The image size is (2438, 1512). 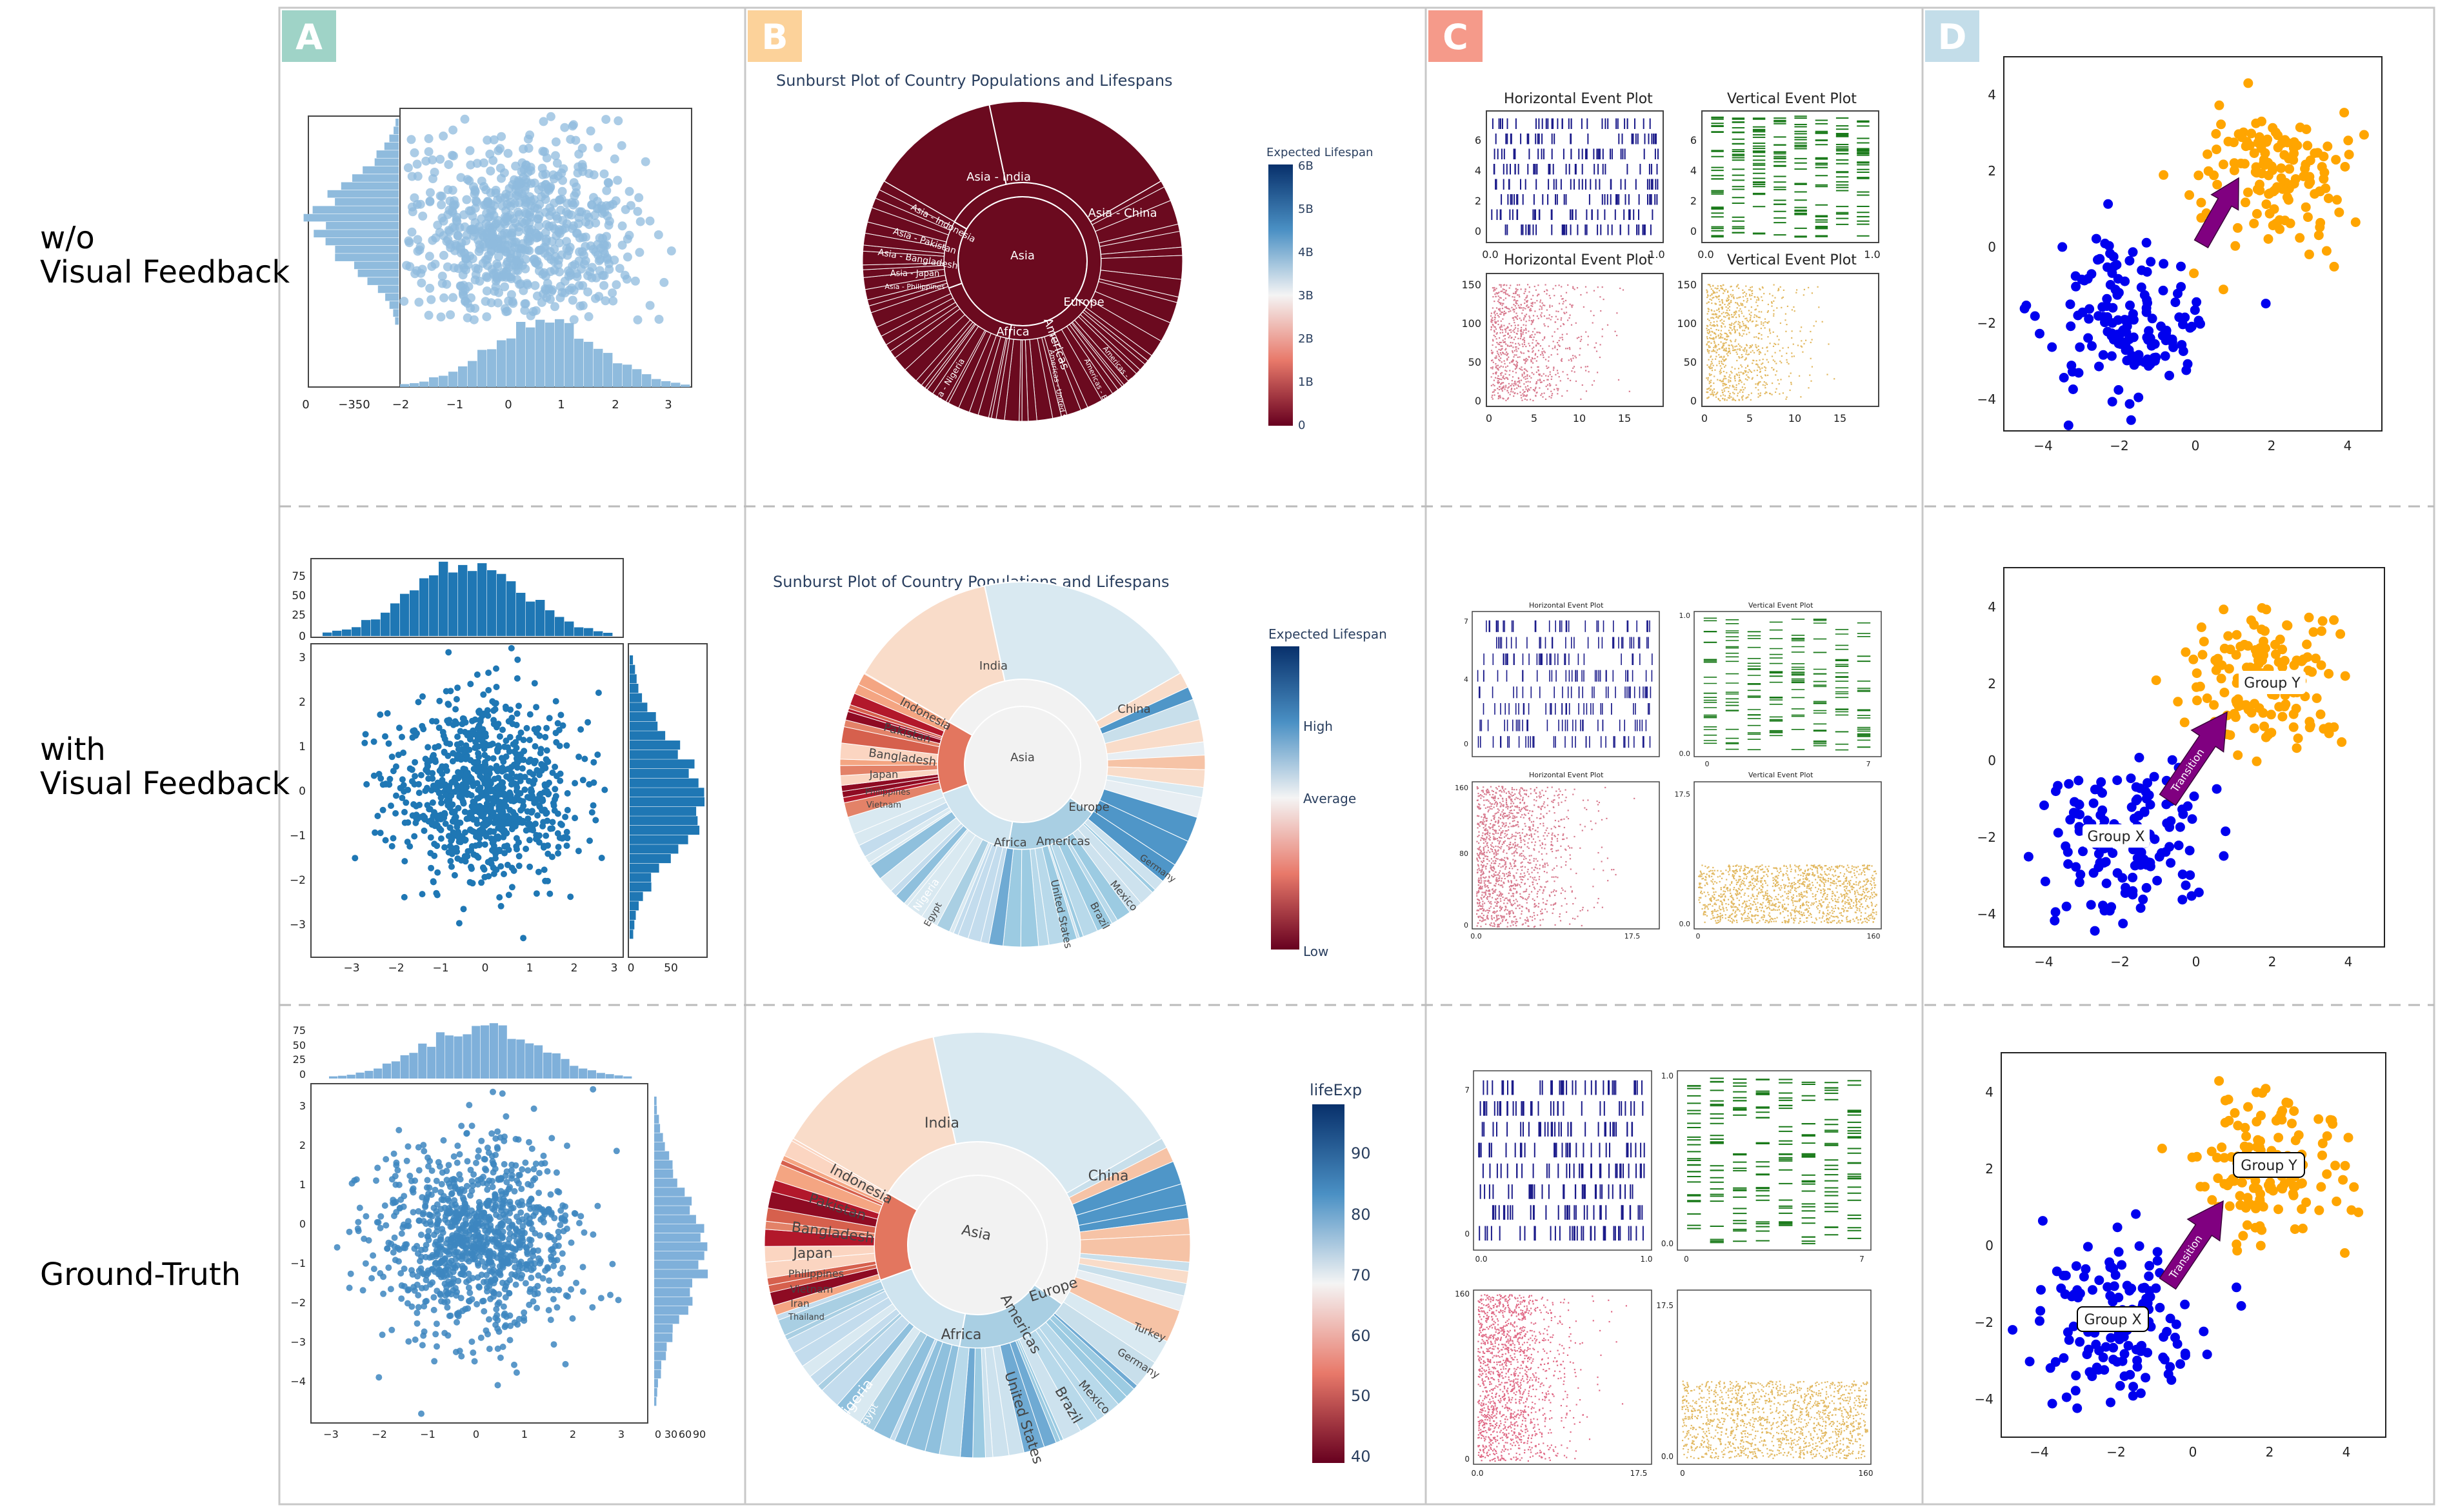 What do you see at coordinates (302, 636) in the screenshot?
I see `a2-tick: 0` at bounding box center [302, 636].